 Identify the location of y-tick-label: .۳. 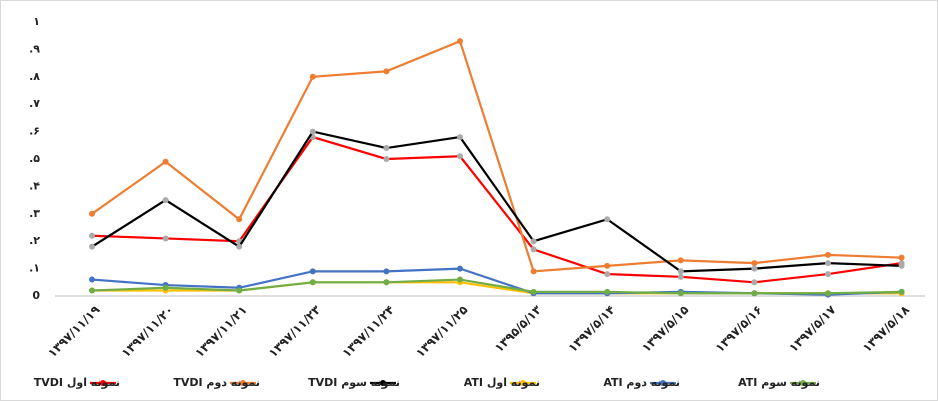
(34, 213).